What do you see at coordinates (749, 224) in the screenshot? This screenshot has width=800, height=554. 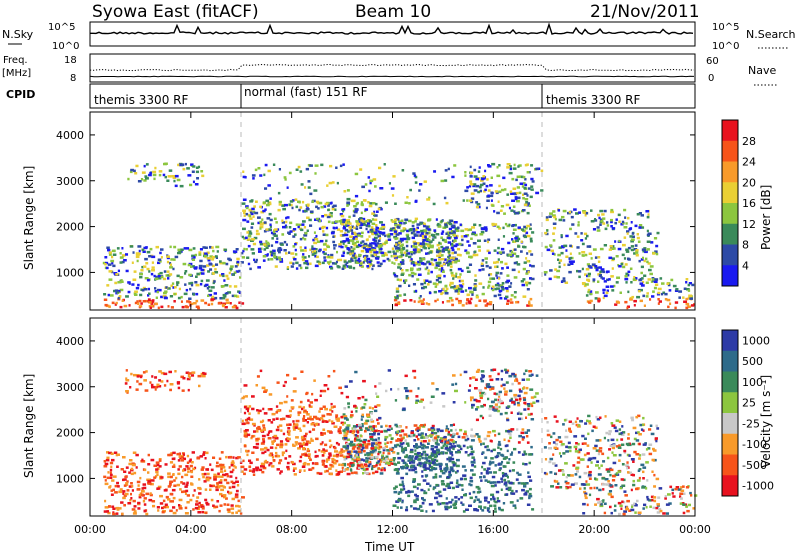 I see `colorbar-tick: 12` at bounding box center [749, 224].